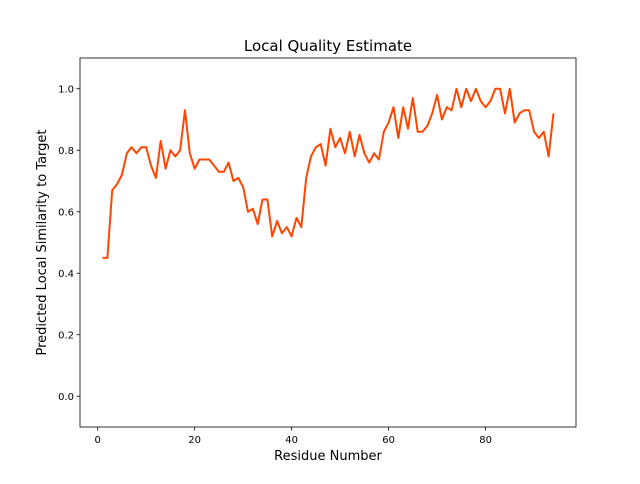  I want to click on y-tick-label: 0.2, so click(66, 335).